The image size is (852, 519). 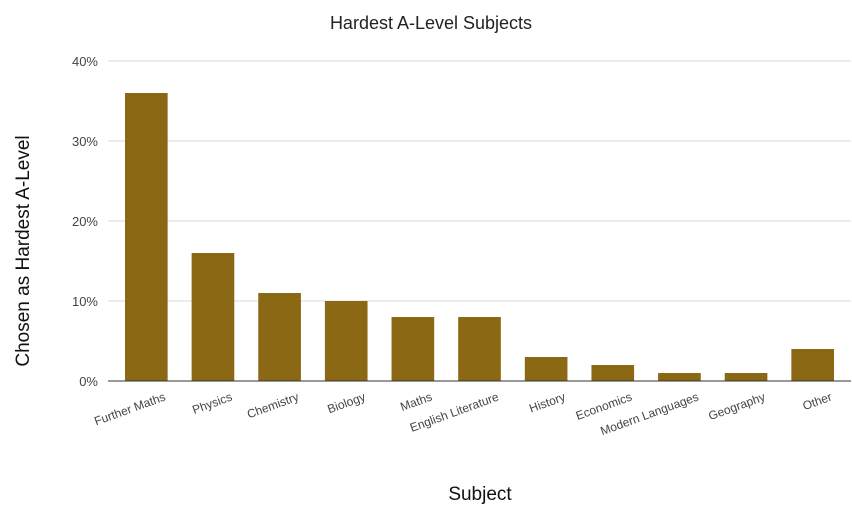 I want to click on bar-geography, so click(x=746, y=377).